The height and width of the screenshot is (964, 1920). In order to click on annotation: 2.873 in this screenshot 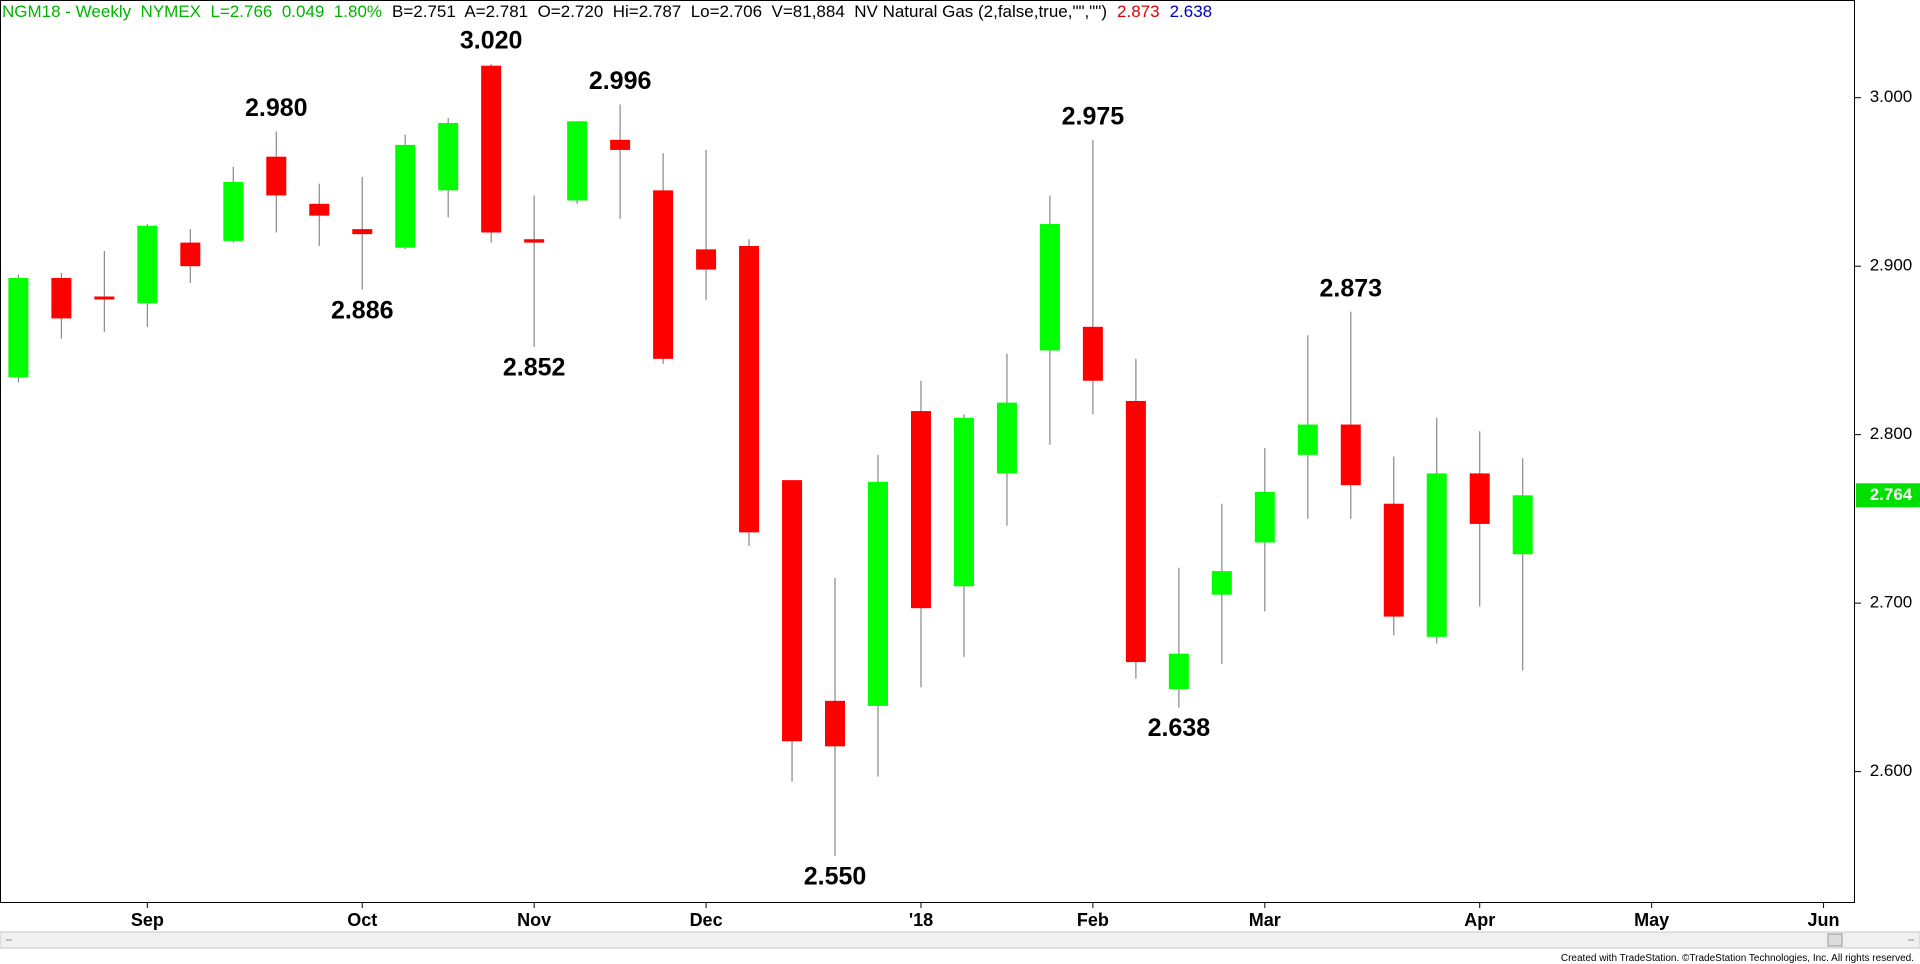, I will do `click(1350, 288)`.